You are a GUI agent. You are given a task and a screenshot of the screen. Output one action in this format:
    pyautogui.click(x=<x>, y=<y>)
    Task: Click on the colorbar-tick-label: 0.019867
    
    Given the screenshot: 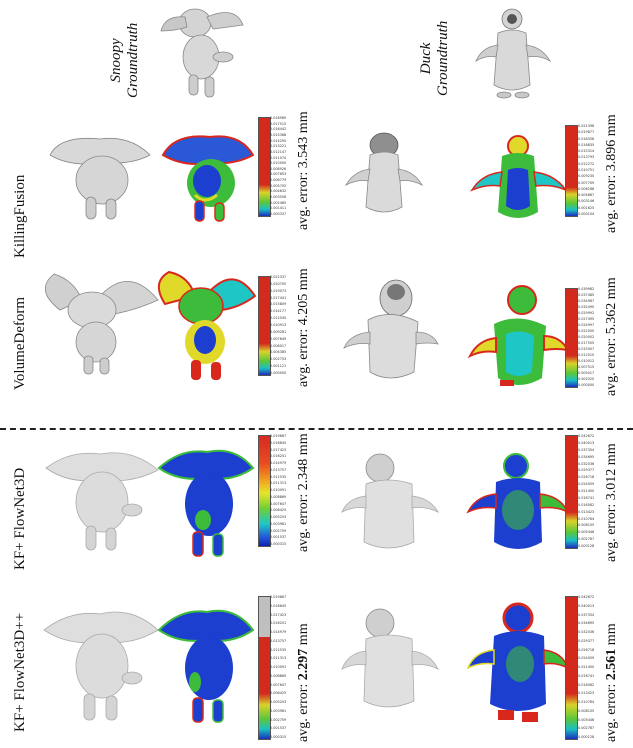 What is the action you would take?
    pyautogui.click(x=278, y=436)
    